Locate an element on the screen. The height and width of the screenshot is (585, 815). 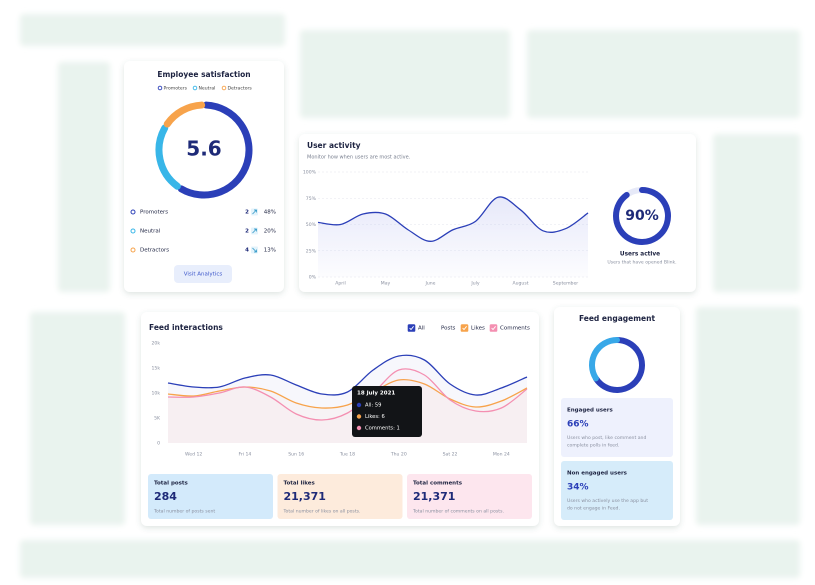
gauge-value is located at coordinates (642, 216).